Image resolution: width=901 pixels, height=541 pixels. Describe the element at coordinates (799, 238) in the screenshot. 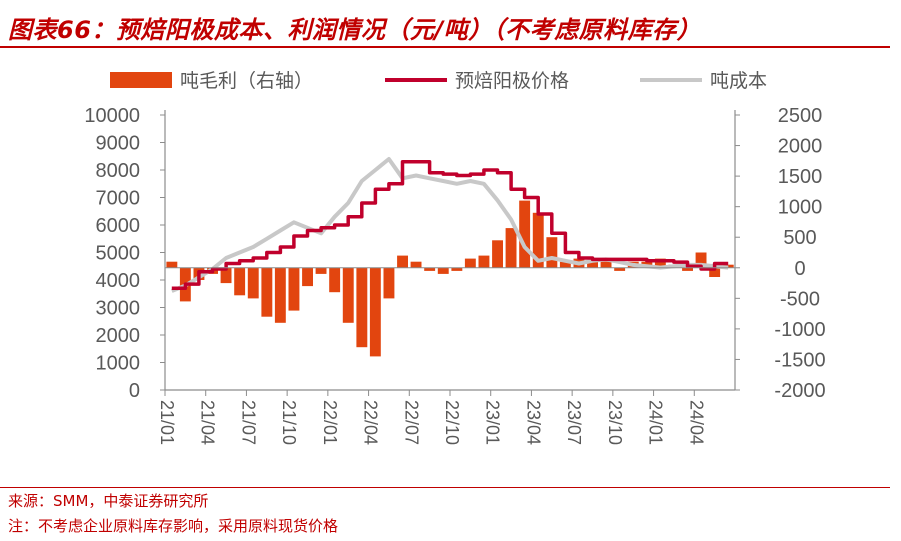

I see `right-tick-label: 500` at that location.